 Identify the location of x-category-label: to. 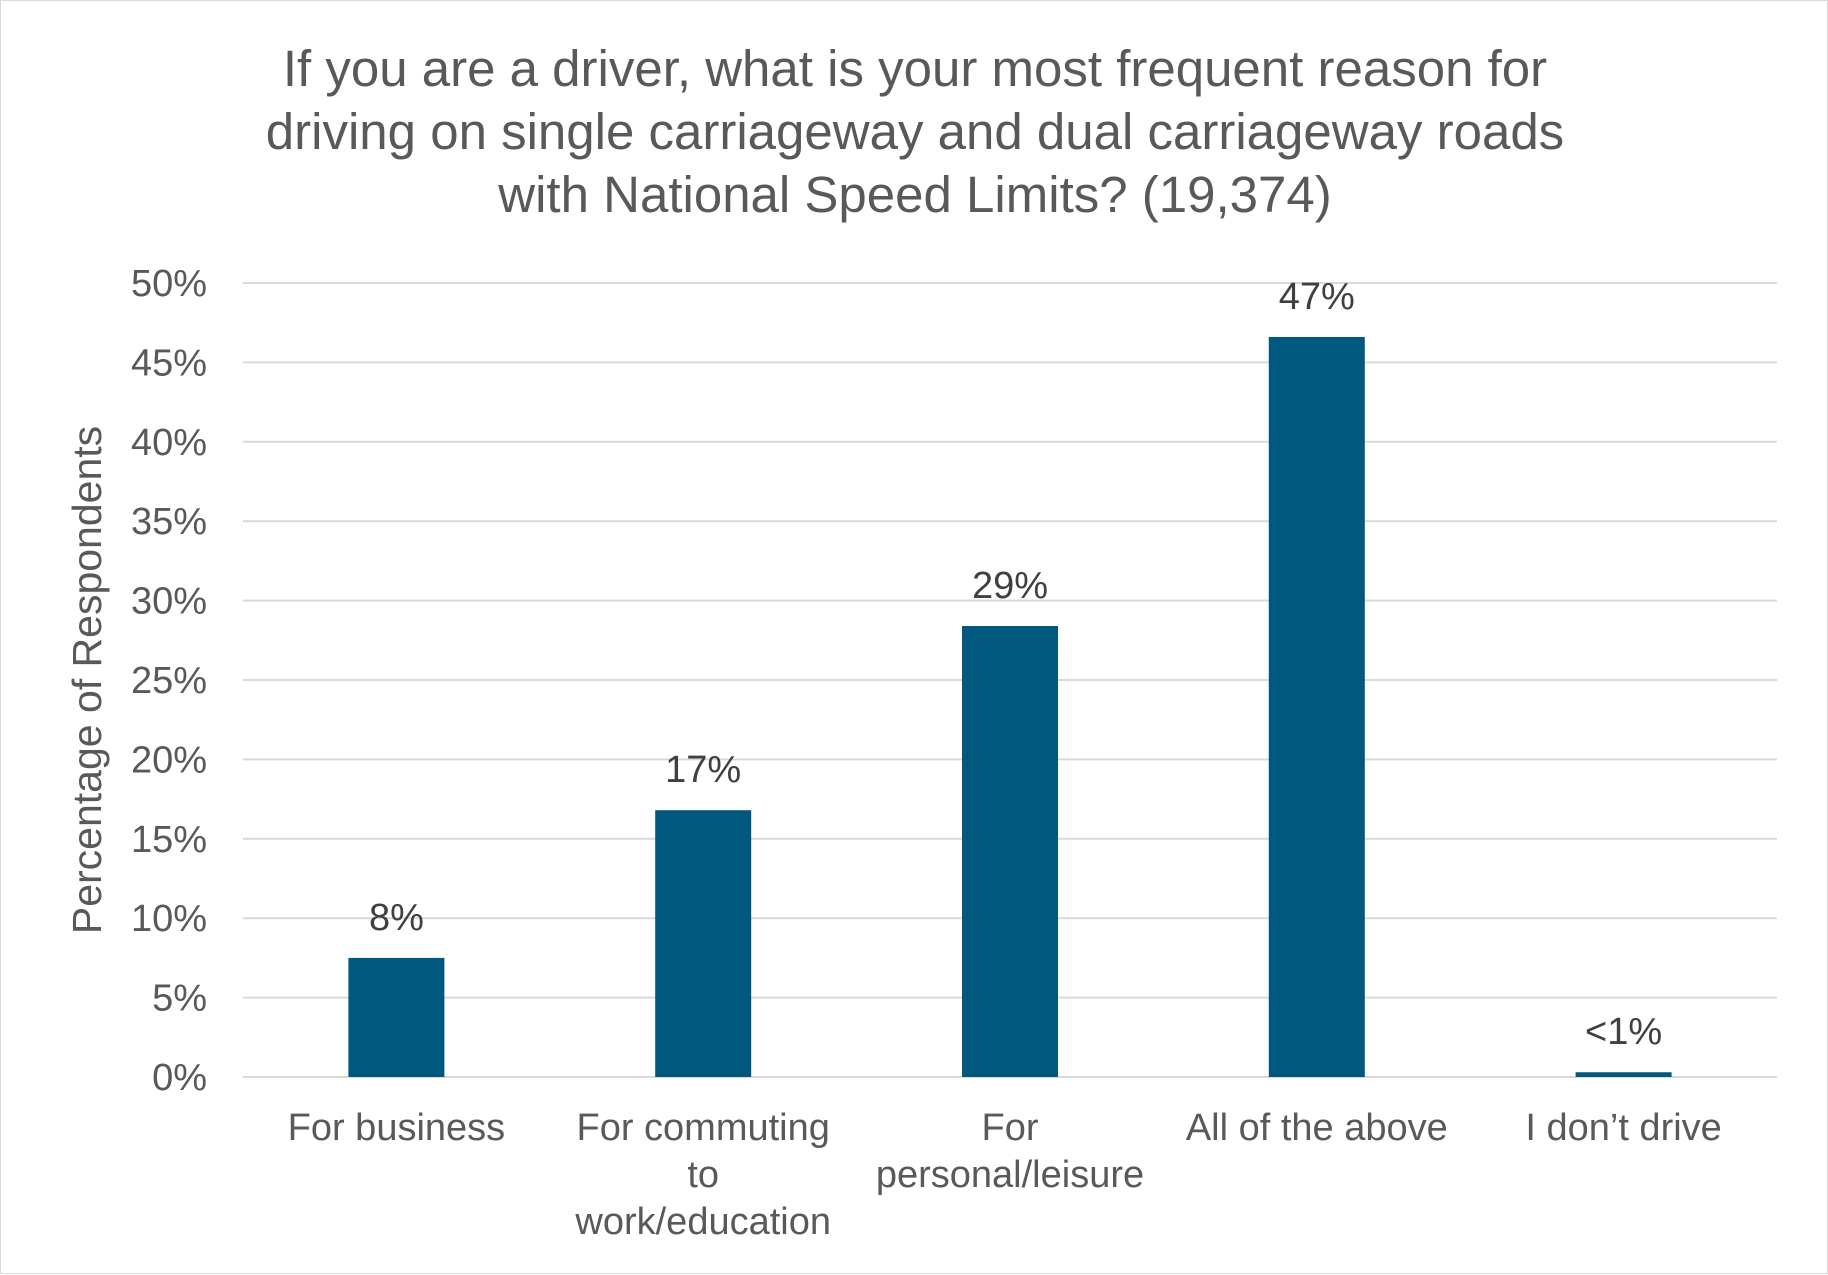
(703, 1175).